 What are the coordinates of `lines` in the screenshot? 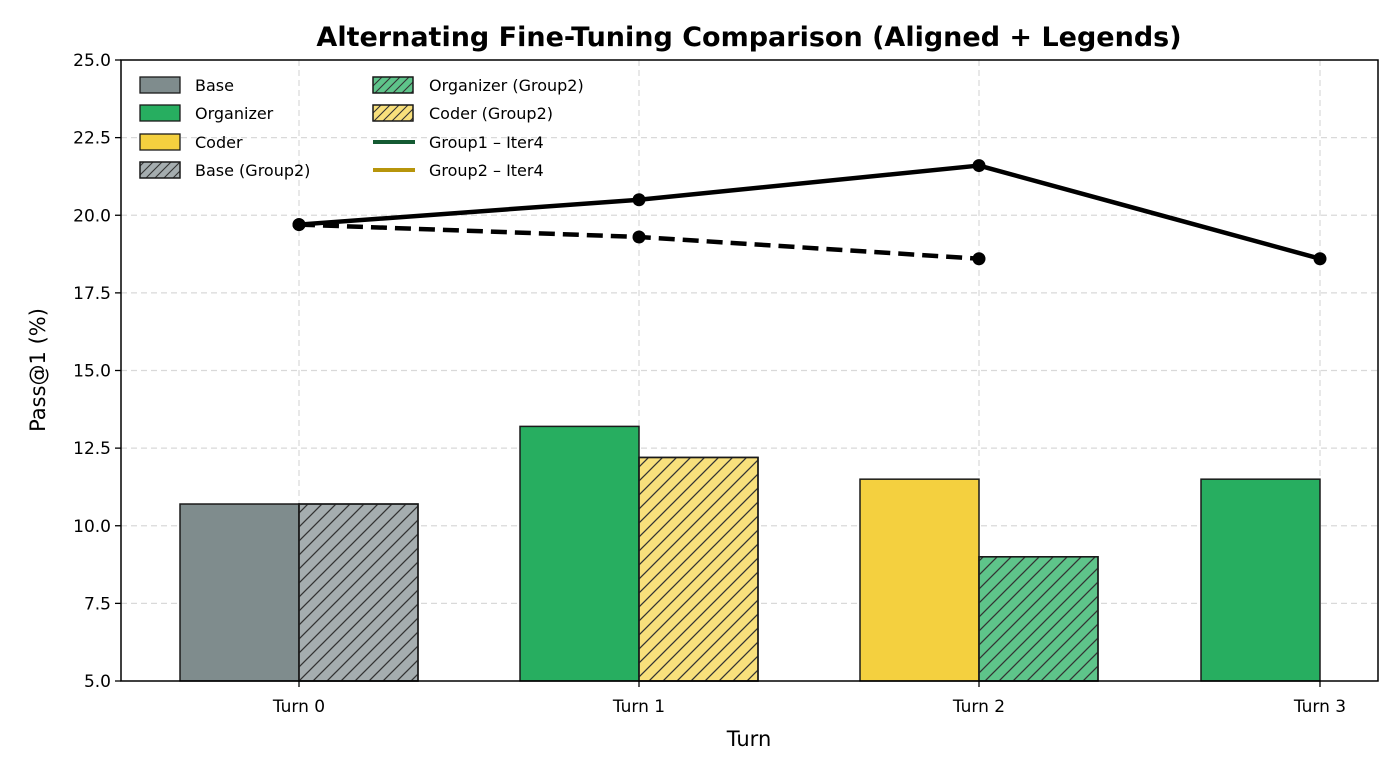 It's located at (809, 212).